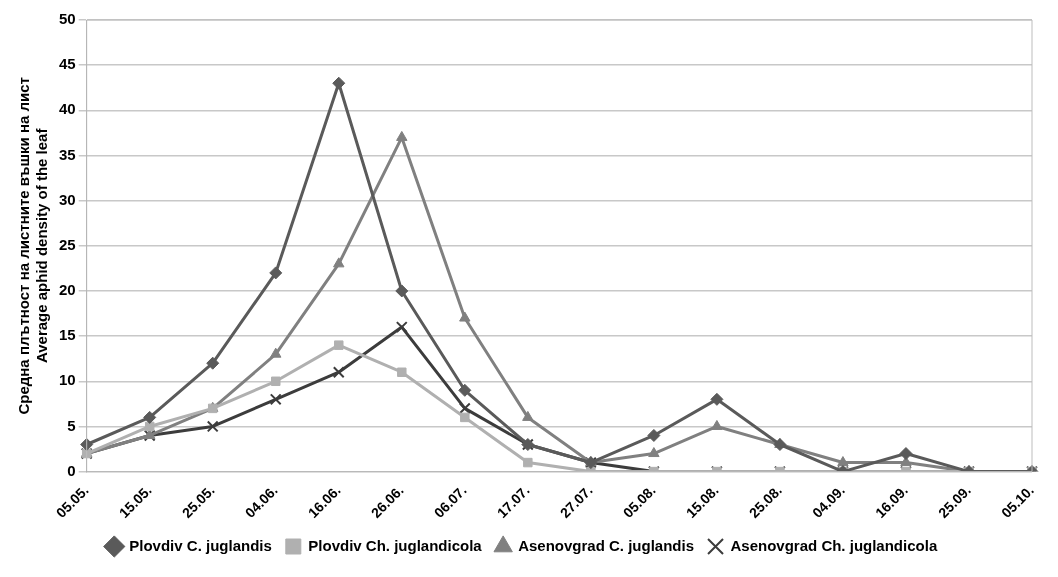 This screenshot has height=577, width=1058. I want to click on y-tick-label: 40, so click(67, 109).